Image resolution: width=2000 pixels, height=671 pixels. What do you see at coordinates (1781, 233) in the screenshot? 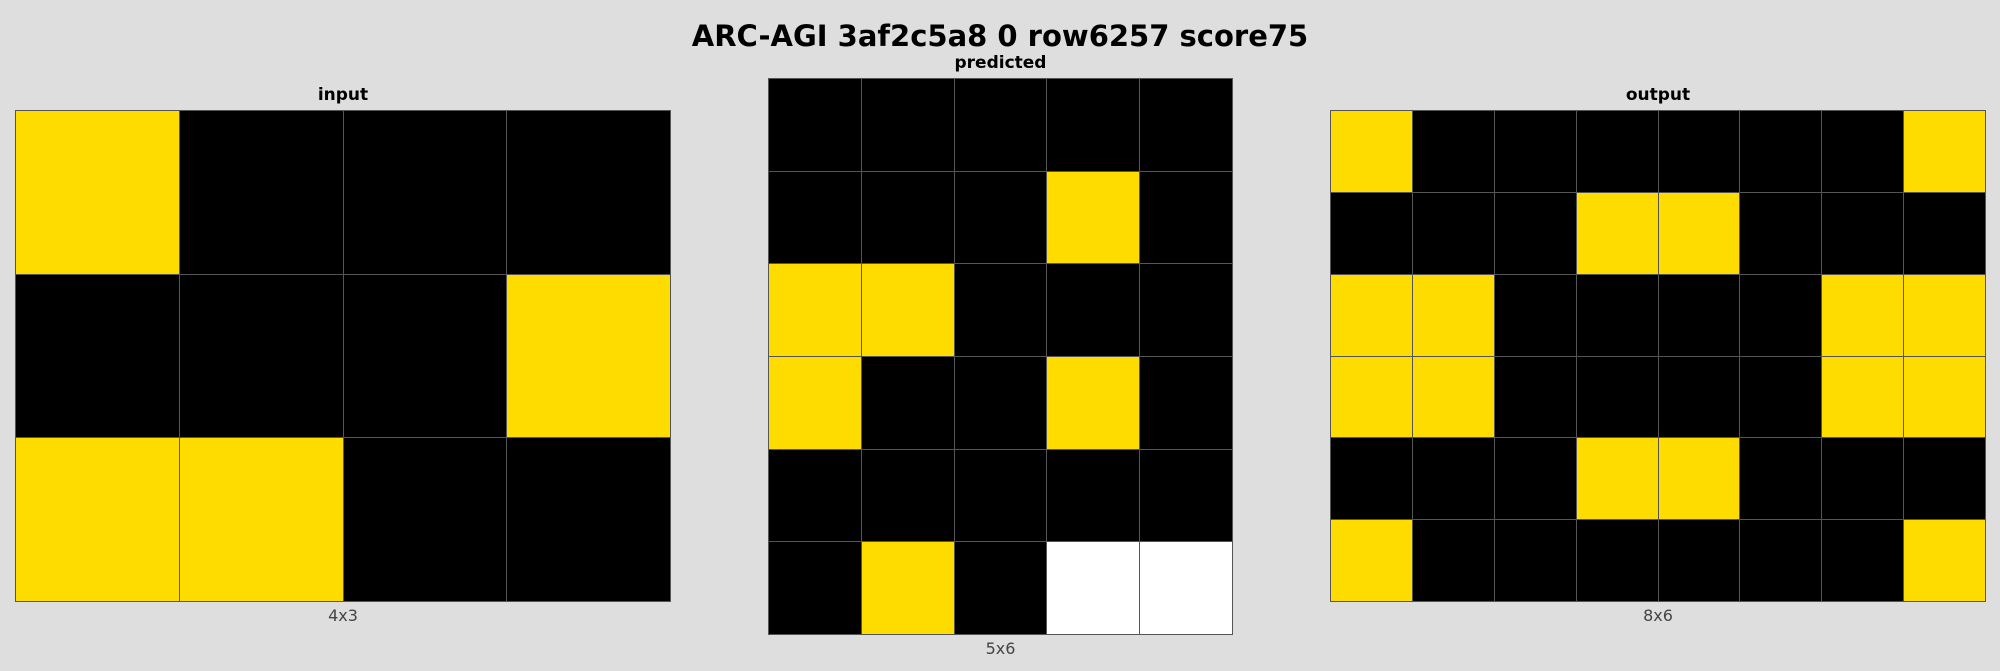
I see `output-cell-r1-c5` at bounding box center [1781, 233].